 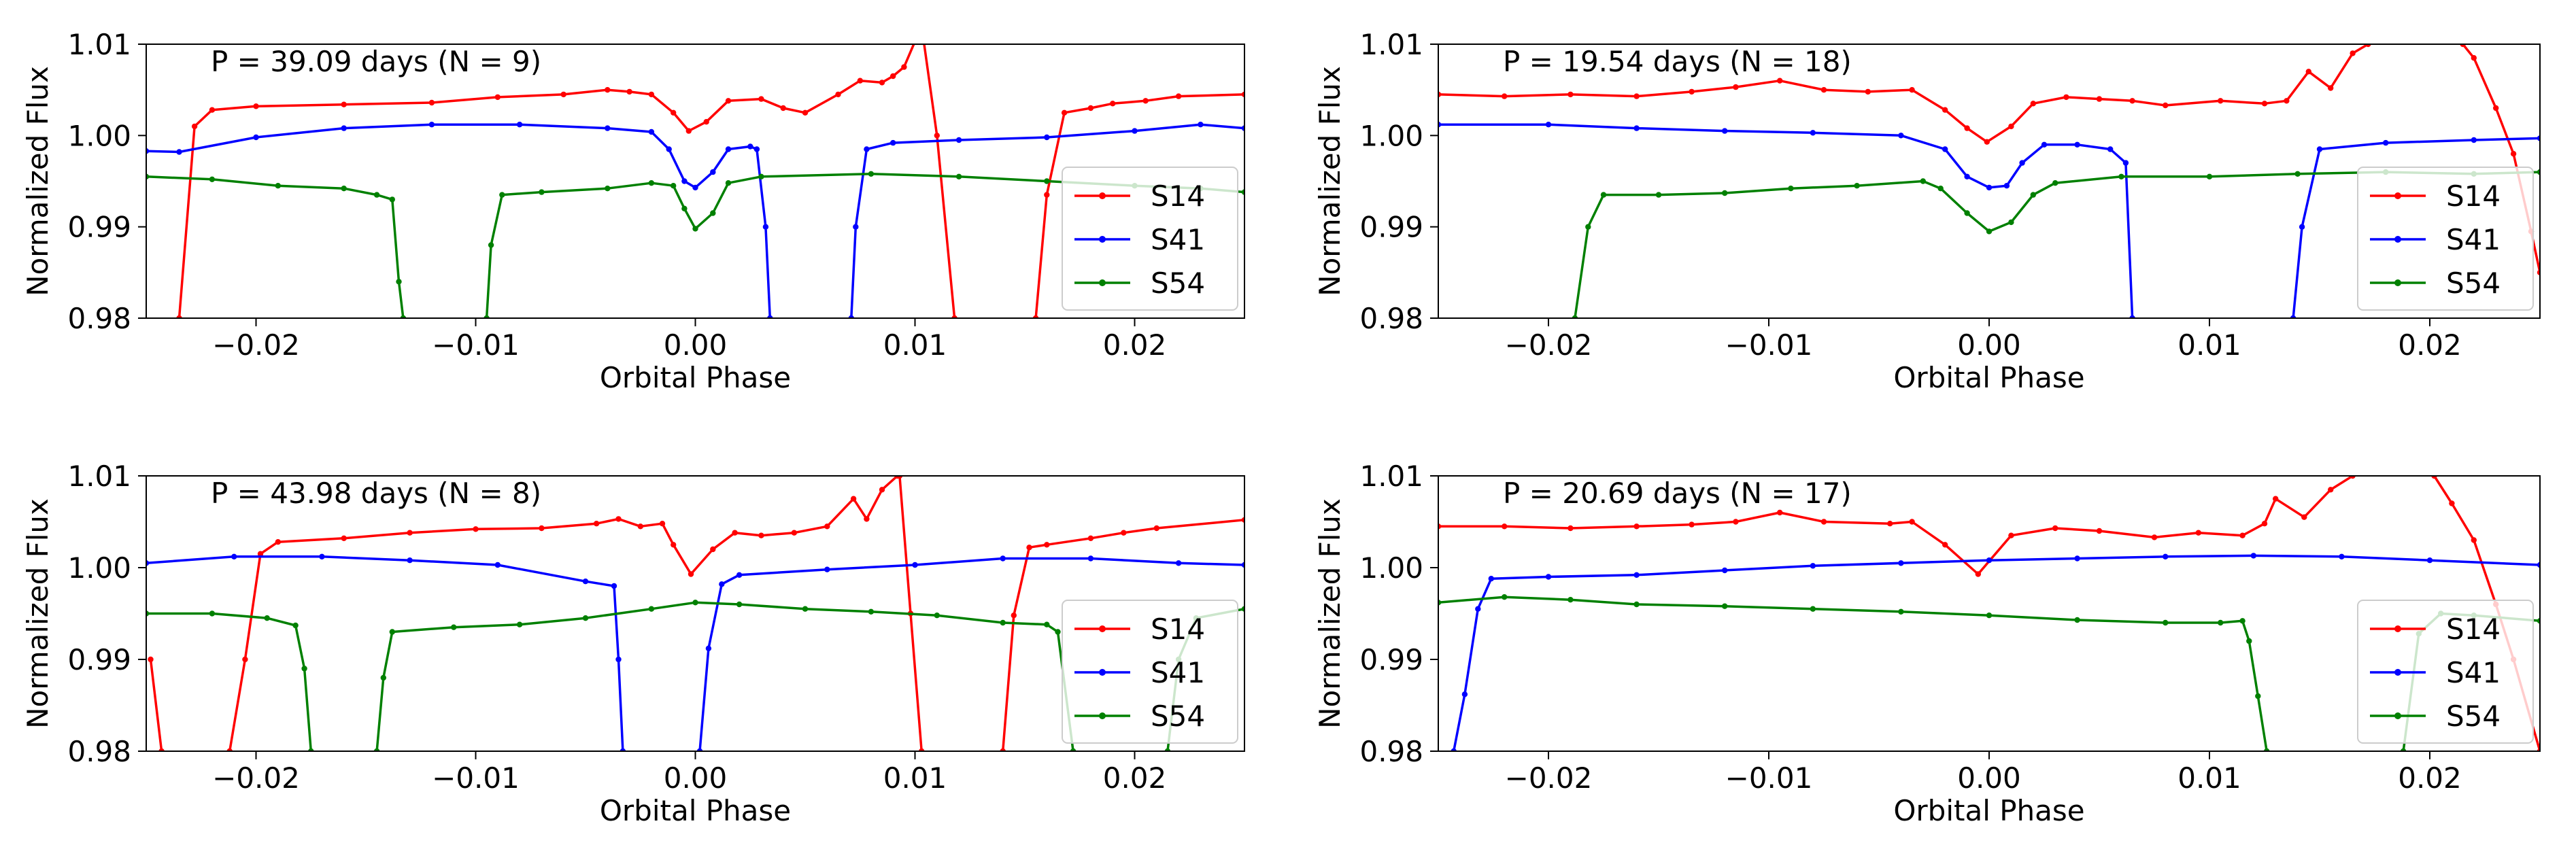 I want to click on x-tick-label: 0.01, so click(x=2209, y=345).